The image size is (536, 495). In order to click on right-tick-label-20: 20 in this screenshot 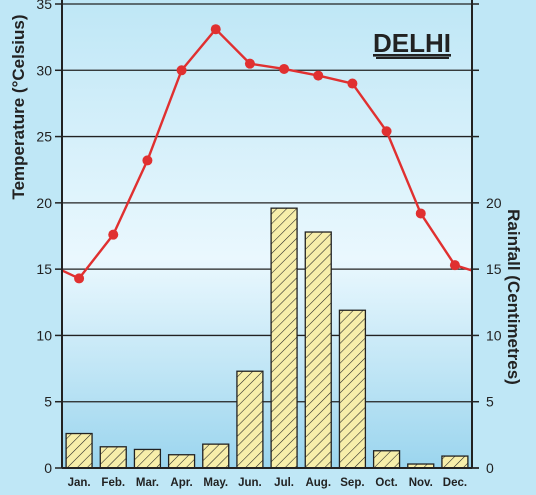, I will do `click(494, 203)`.